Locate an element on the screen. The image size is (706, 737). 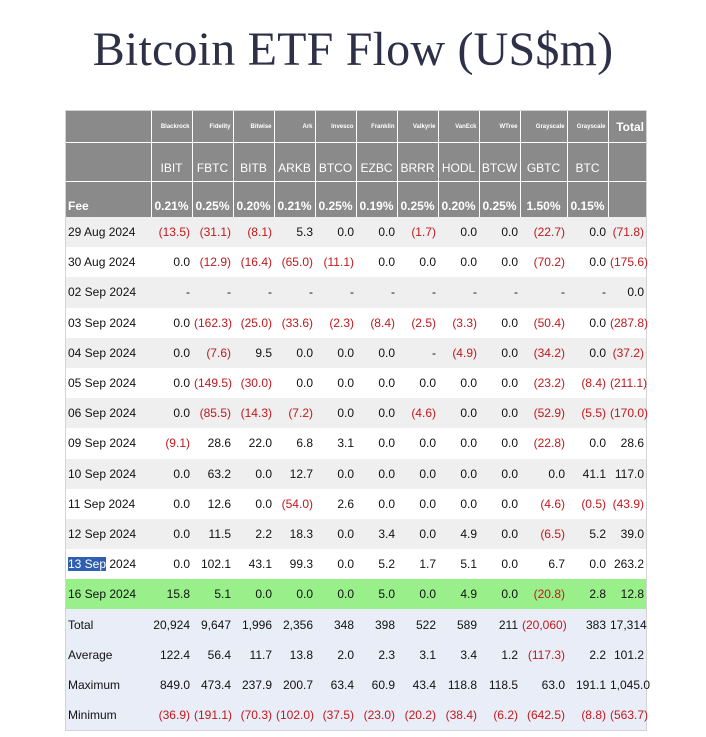
row-label: 13 Sep 2024 is located at coordinates (108, 564).